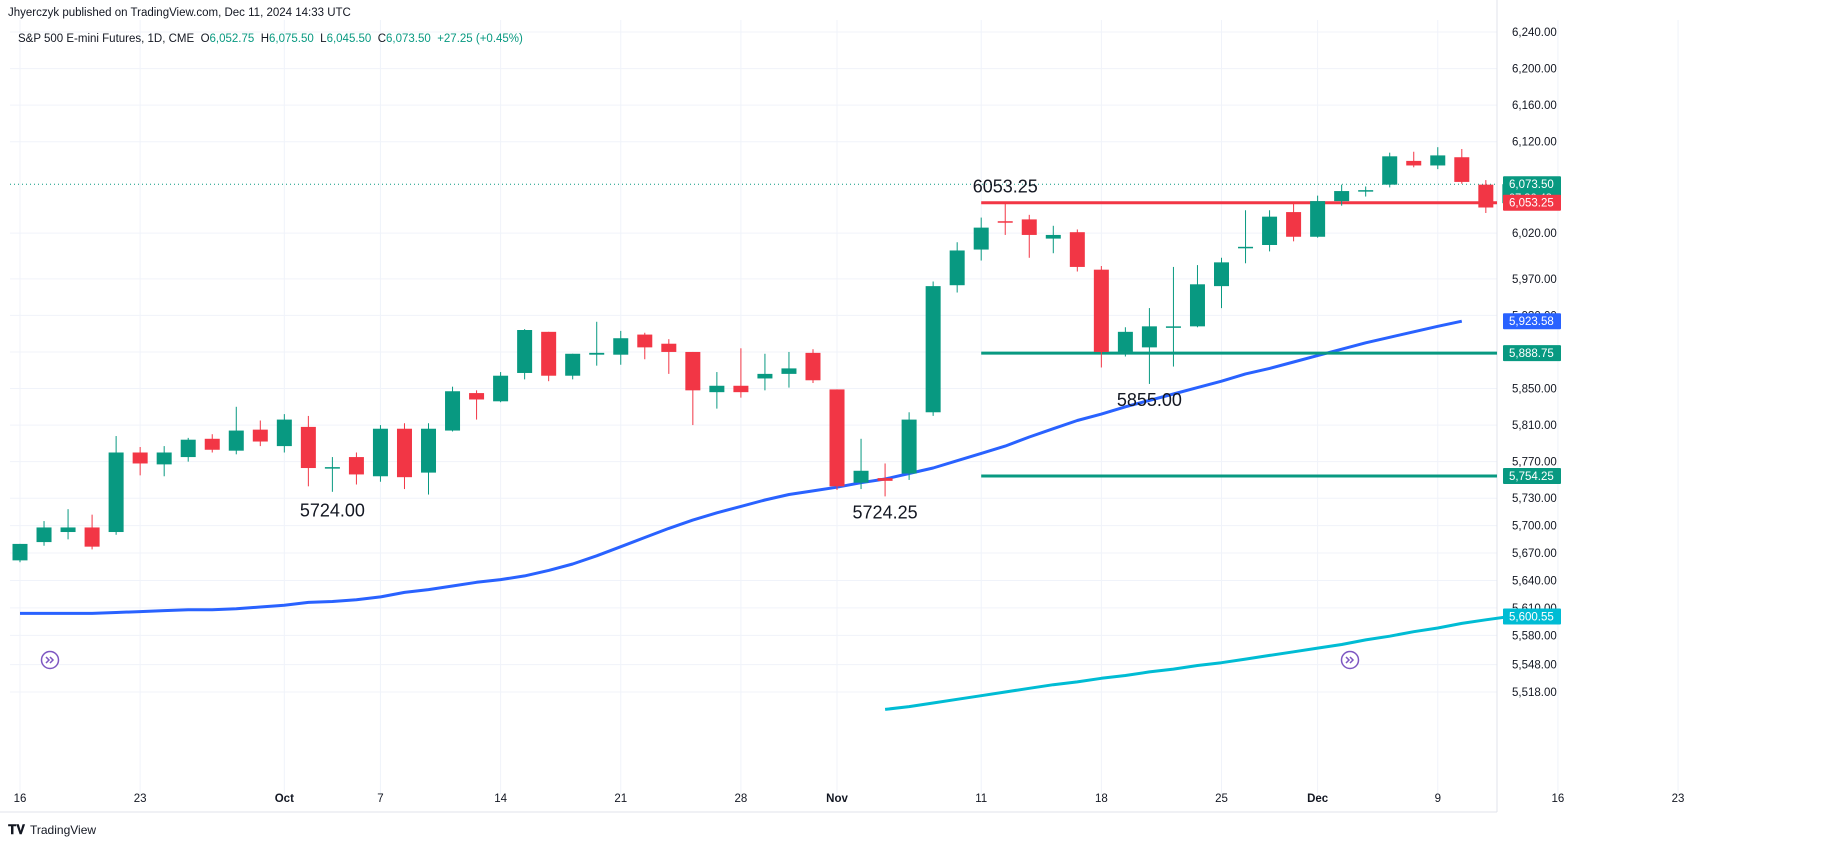 This screenshot has width=1835, height=849. I want to click on price-axis-label-text: 5,600.55, so click(1531, 618).